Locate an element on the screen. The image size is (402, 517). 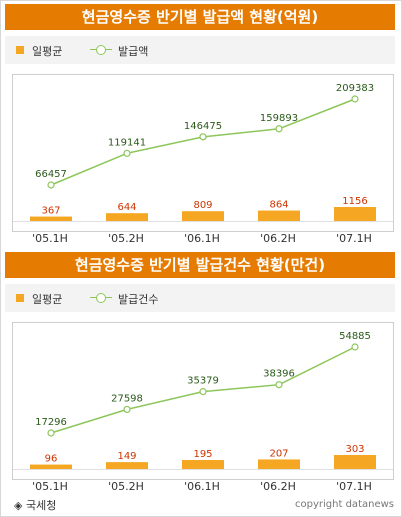
line-label-2: 27598 is located at coordinates (127, 398).